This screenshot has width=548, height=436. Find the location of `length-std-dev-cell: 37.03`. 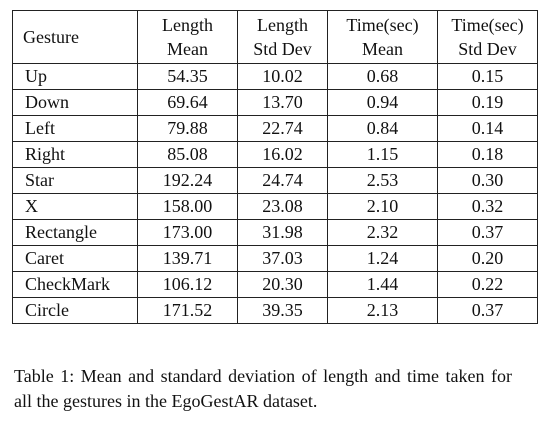

length-std-dev-cell: 37.03 is located at coordinates (282, 258).